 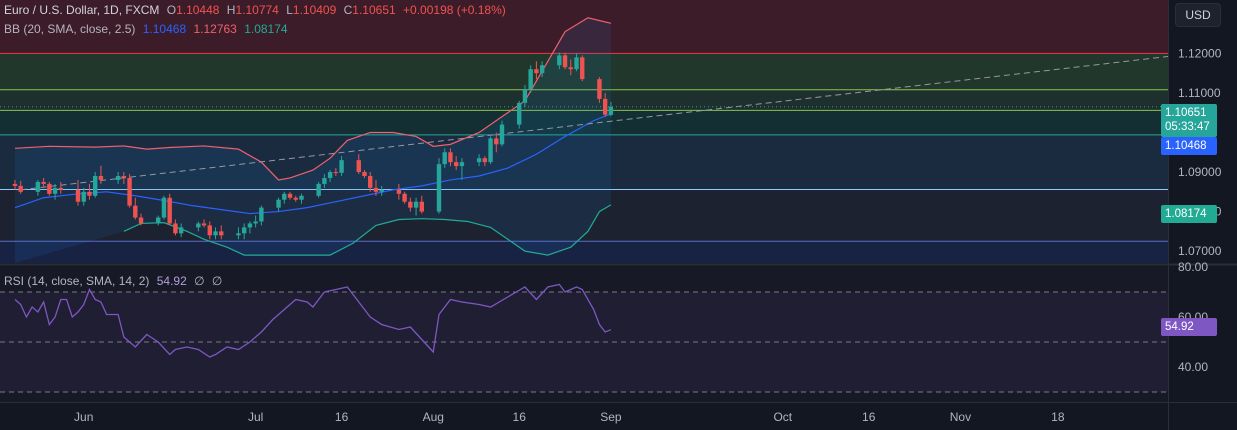 What do you see at coordinates (77, 281) in the screenshot?
I see `rsi-label: RSI (14, close, SMA, 14, 2)` at bounding box center [77, 281].